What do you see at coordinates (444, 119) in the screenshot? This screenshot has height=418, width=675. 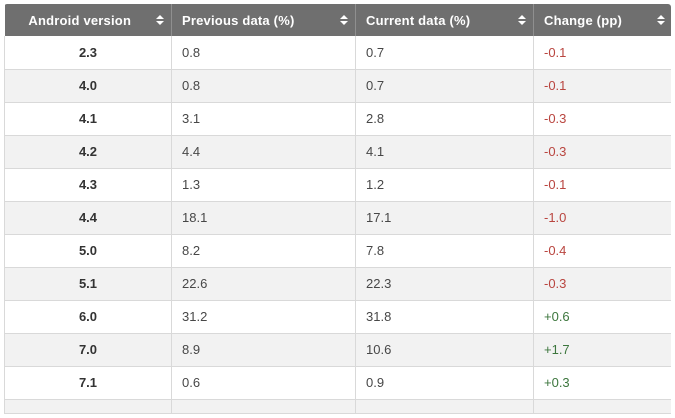 I see `current-cell: 2.8` at bounding box center [444, 119].